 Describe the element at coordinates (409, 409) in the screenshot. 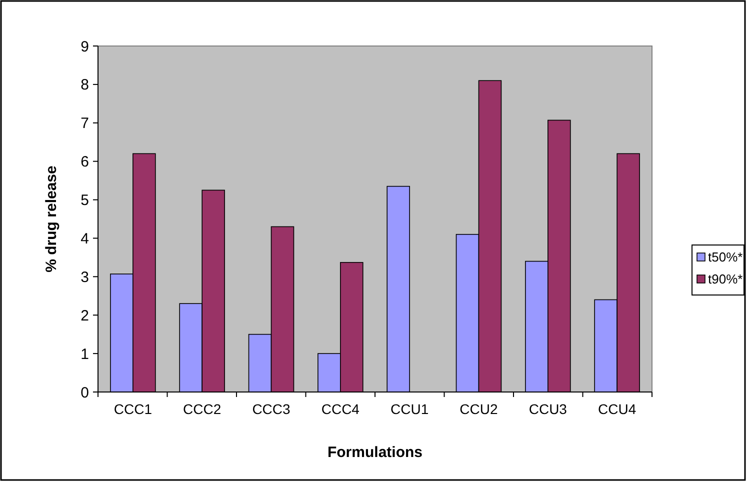

I see `x-tick-label: CCU1` at that location.